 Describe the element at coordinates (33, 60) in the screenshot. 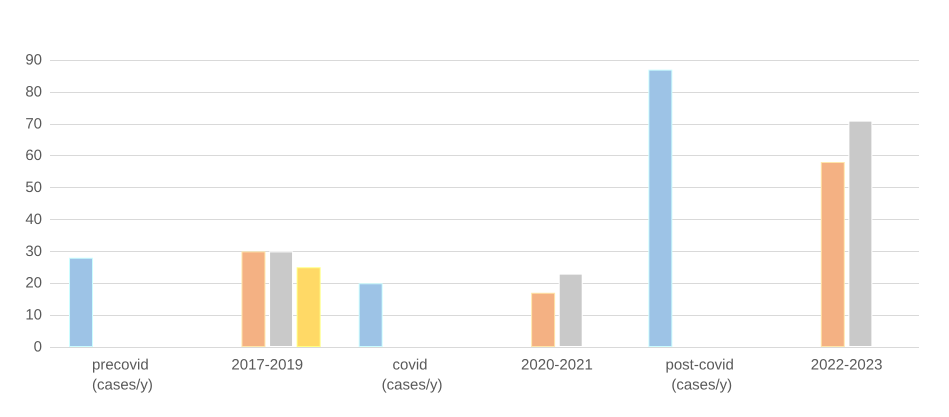

I see `y-tick-label: 90` at that location.